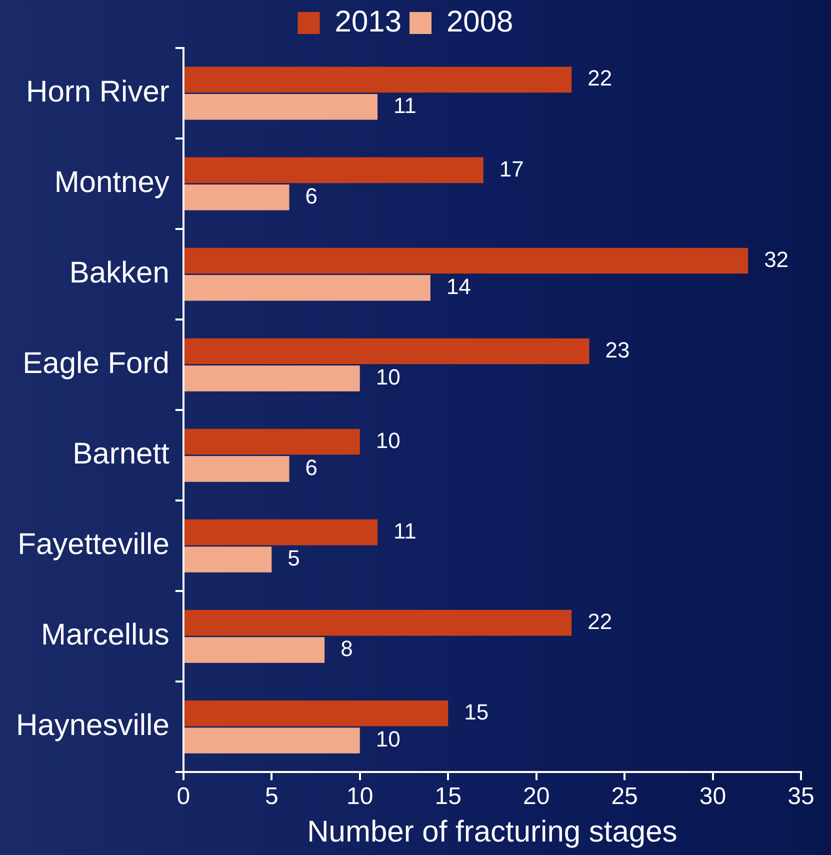 The image size is (831, 855). Describe the element at coordinates (271, 796) in the screenshot. I see `x-tick-label: 5` at that location.